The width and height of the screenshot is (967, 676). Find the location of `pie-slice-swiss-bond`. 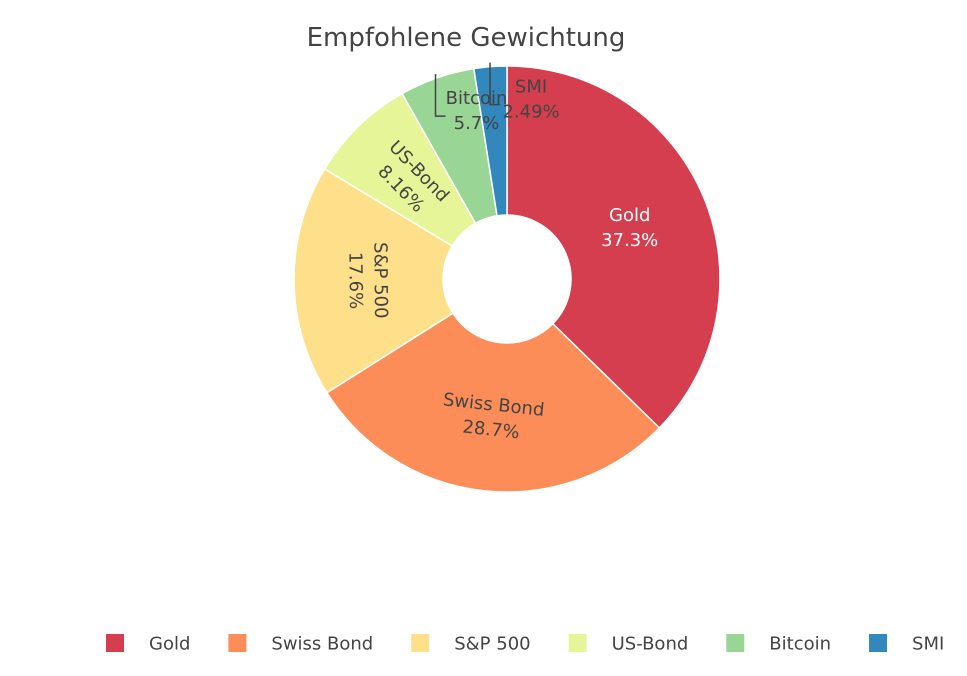

pie-slice-swiss-bond is located at coordinates (493, 402).